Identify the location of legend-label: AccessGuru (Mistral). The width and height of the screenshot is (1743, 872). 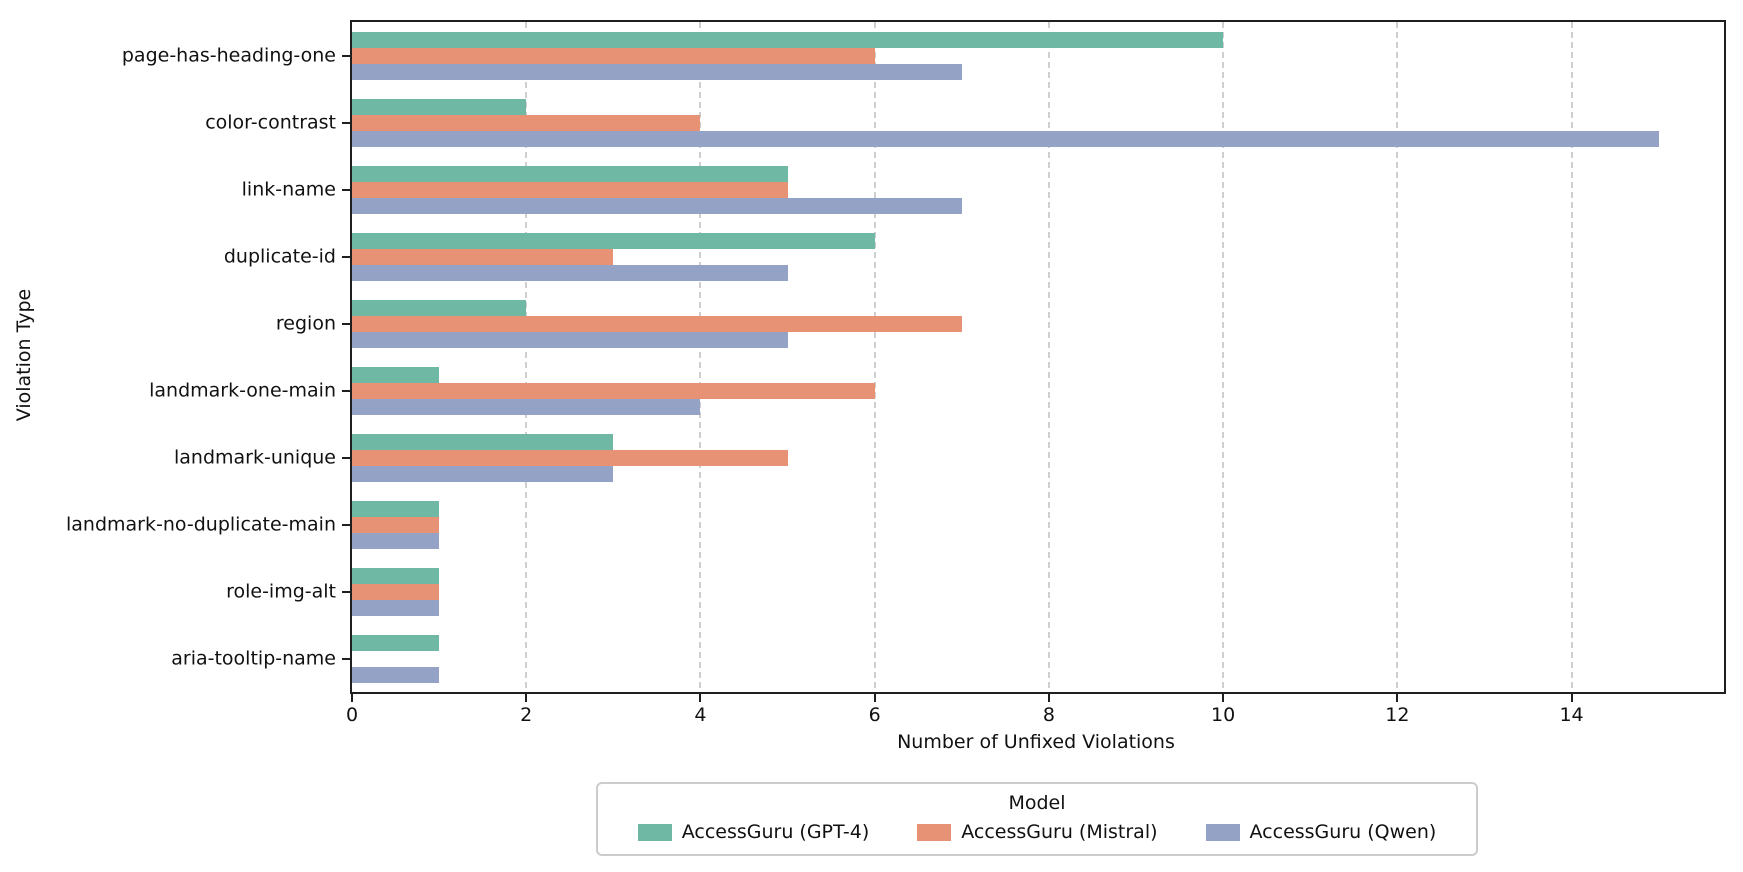
(1059, 832).